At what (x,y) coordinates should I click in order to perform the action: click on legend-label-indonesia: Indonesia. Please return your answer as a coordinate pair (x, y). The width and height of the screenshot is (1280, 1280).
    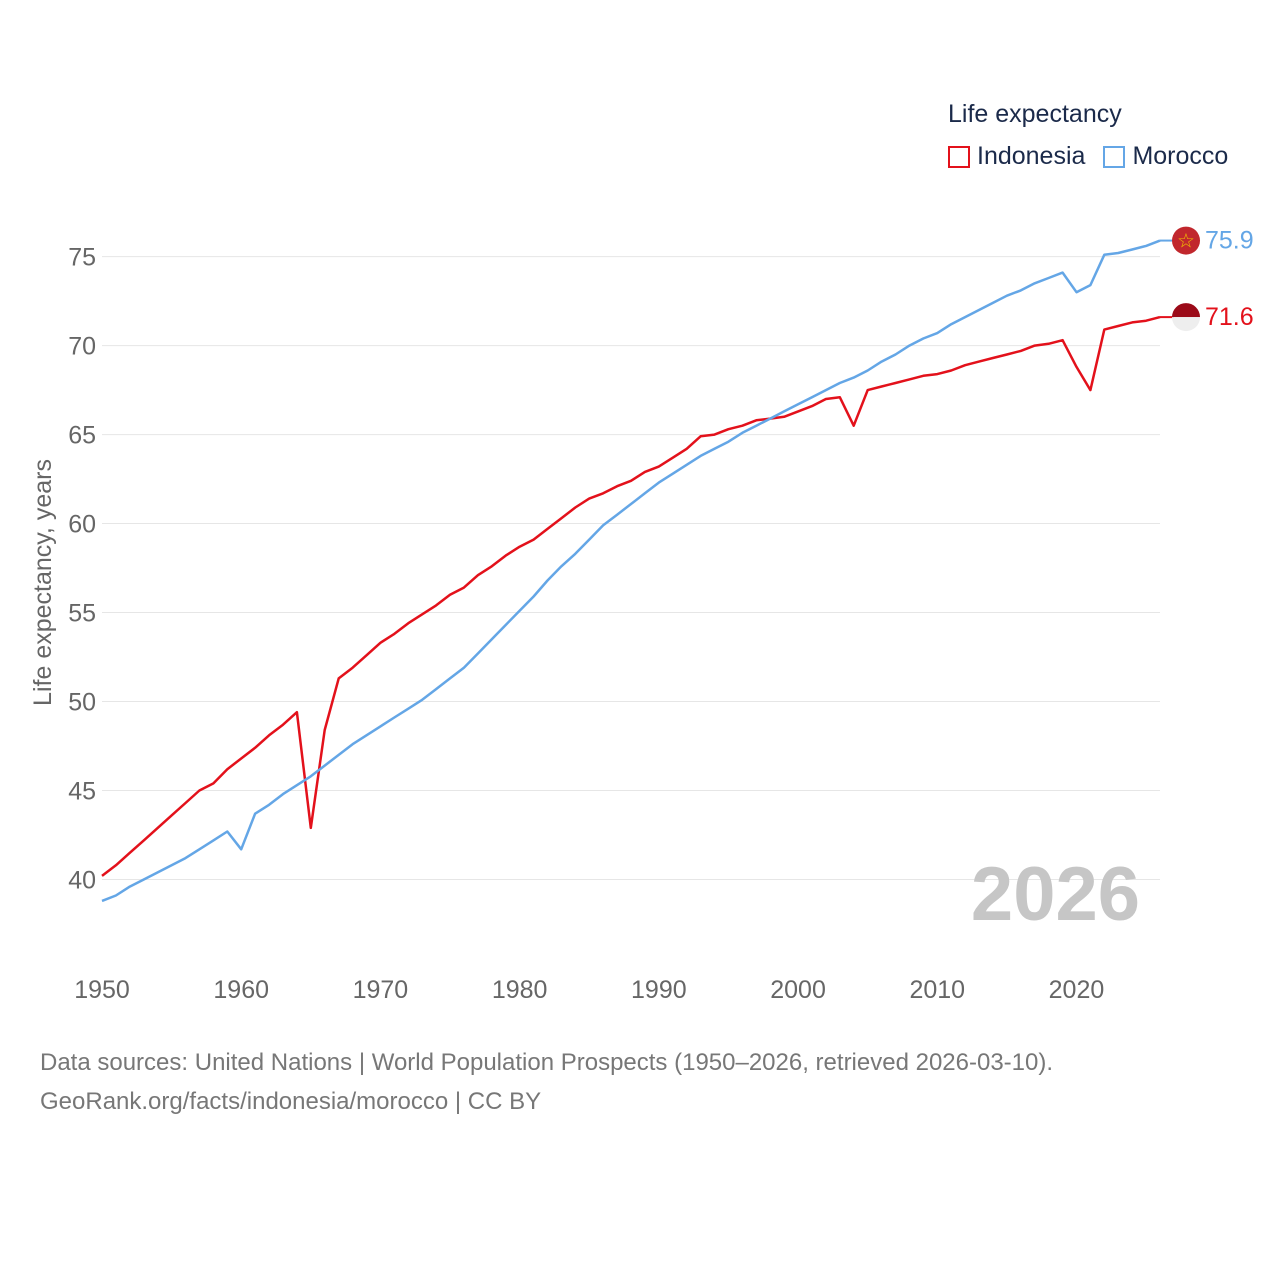
    Looking at the image, I should click on (1031, 156).